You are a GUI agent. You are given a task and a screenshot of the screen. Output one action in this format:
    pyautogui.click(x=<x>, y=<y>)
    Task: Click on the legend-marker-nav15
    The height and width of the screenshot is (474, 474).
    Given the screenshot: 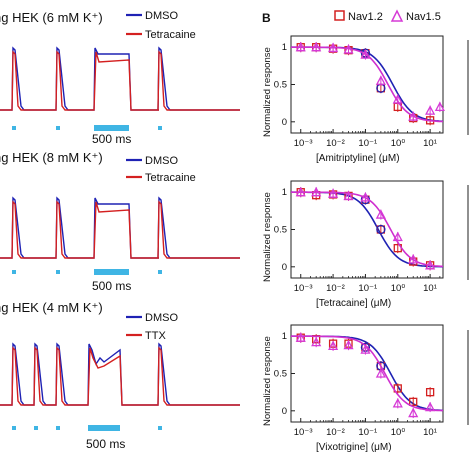 What is the action you would take?
    pyautogui.click(x=397, y=15)
    